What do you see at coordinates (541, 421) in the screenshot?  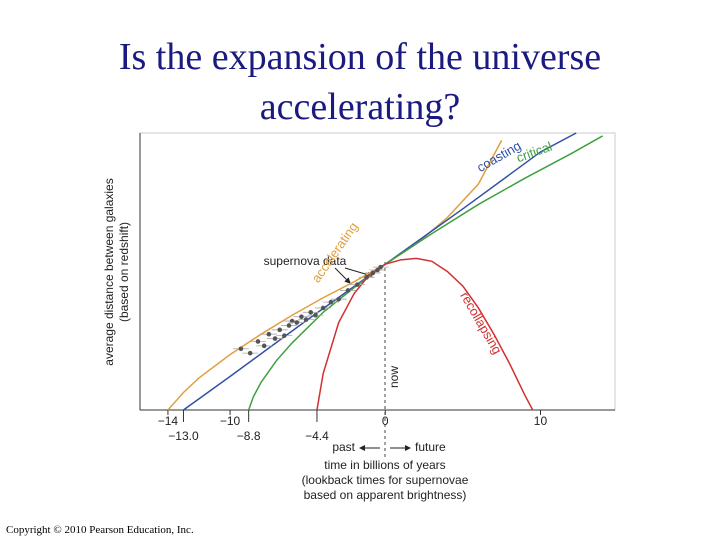 I see `x-tick-label: 10` at bounding box center [541, 421].